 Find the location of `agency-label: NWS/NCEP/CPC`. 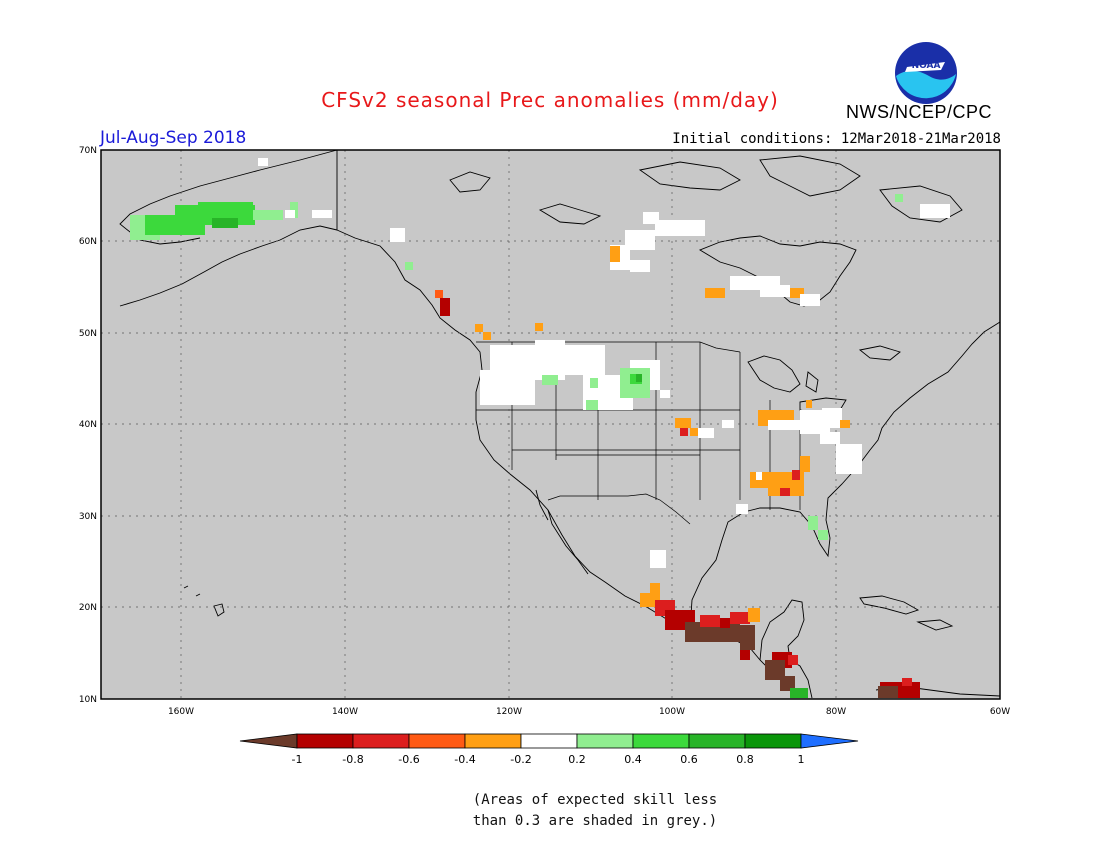

agency-label: NWS/NCEP/CPC is located at coordinates (919, 112).